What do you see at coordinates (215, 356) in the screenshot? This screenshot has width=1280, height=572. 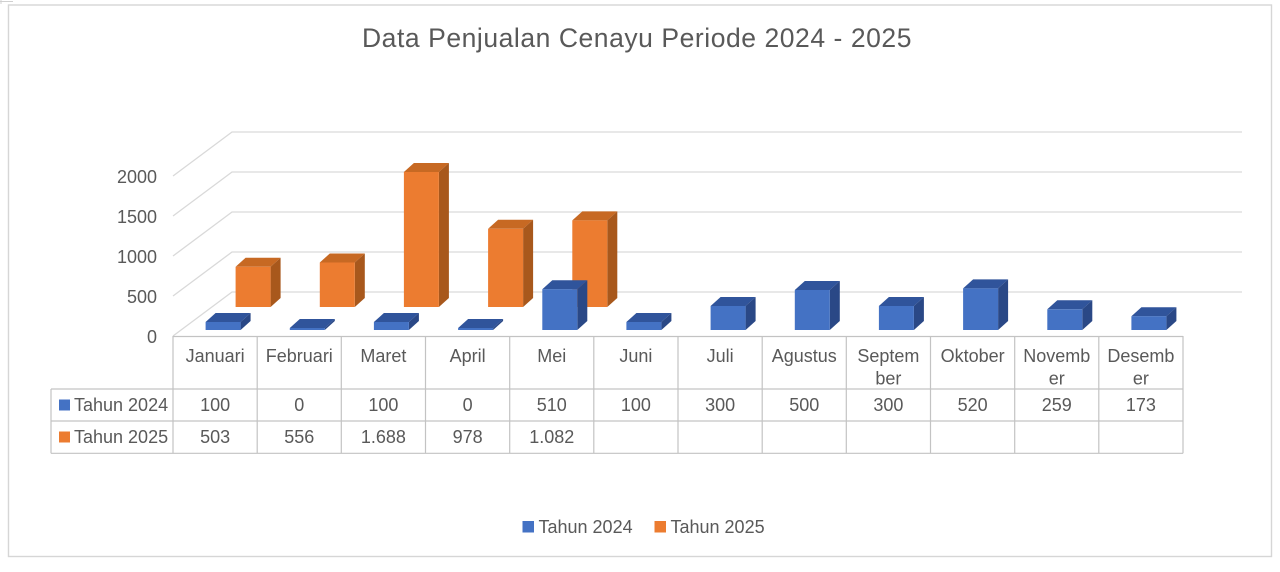 I see `svg-text: Januari` at bounding box center [215, 356].